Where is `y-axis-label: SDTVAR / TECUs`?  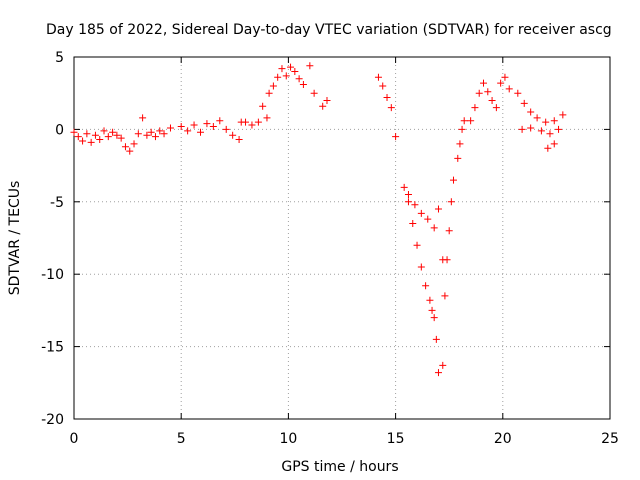 y-axis-label: SDTVAR / TECUs is located at coordinates (15, 238).